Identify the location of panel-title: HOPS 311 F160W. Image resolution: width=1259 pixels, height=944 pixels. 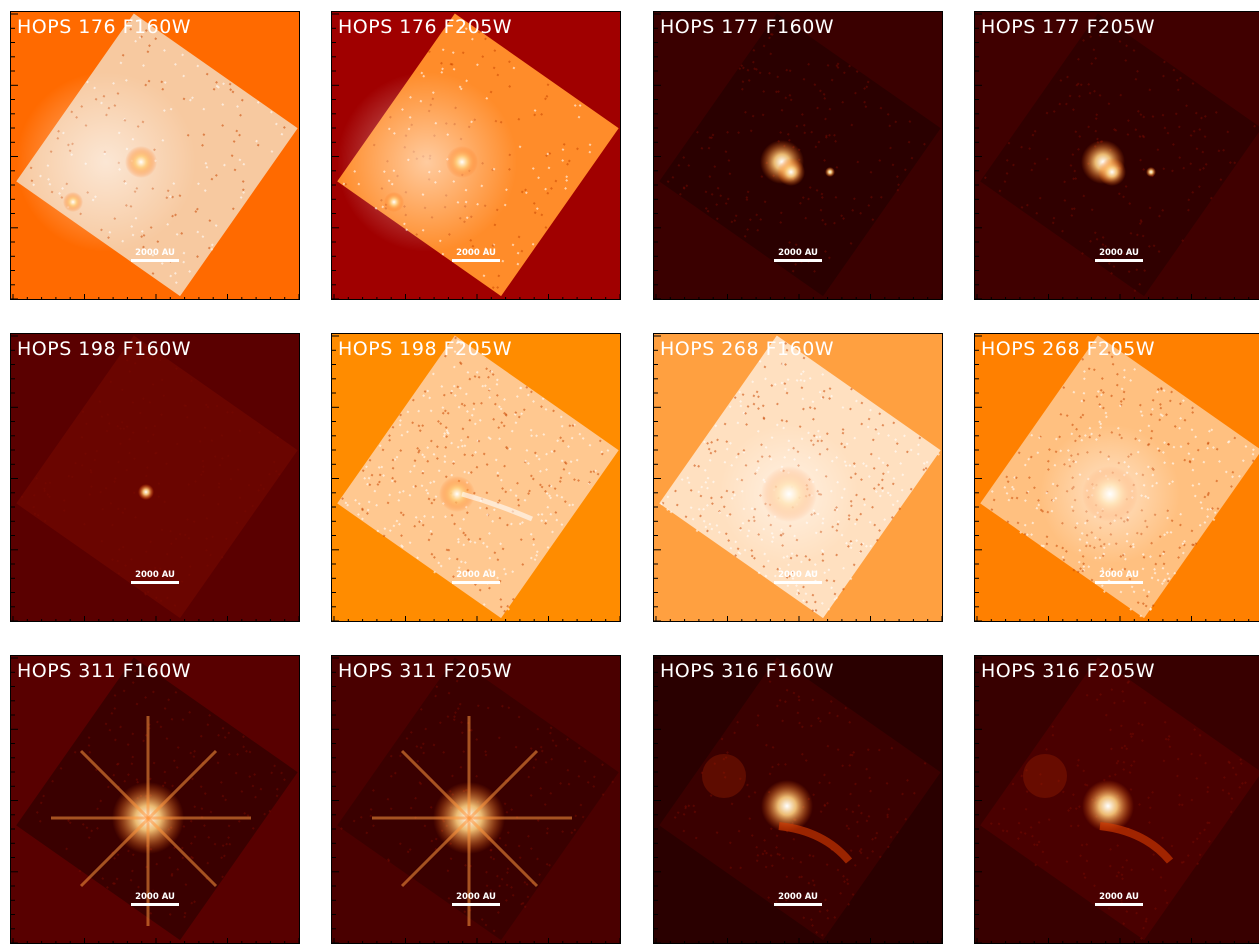
(104, 671).